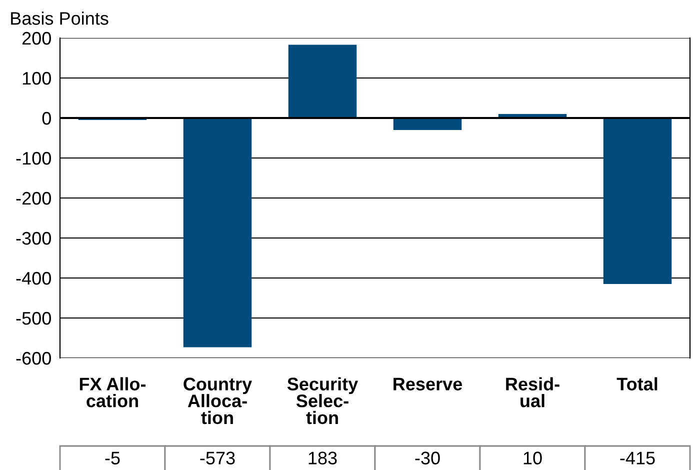  What do you see at coordinates (427, 458) in the screenshot?
I see `data-label: -30` at bounding box center [427, 458].